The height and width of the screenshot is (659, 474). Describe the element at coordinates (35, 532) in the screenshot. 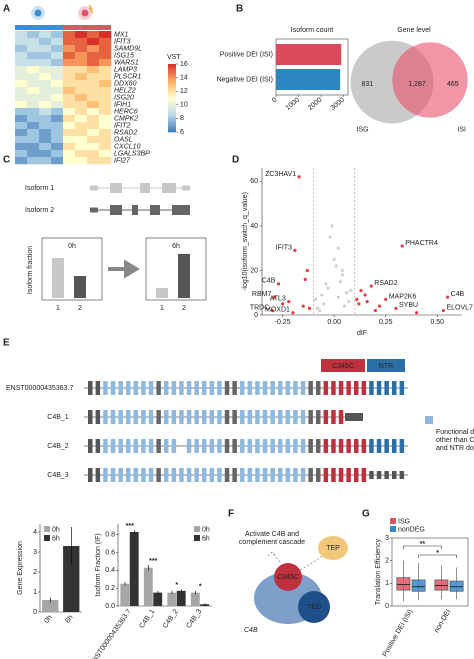

I see `y-tick-label: 4` at that location.